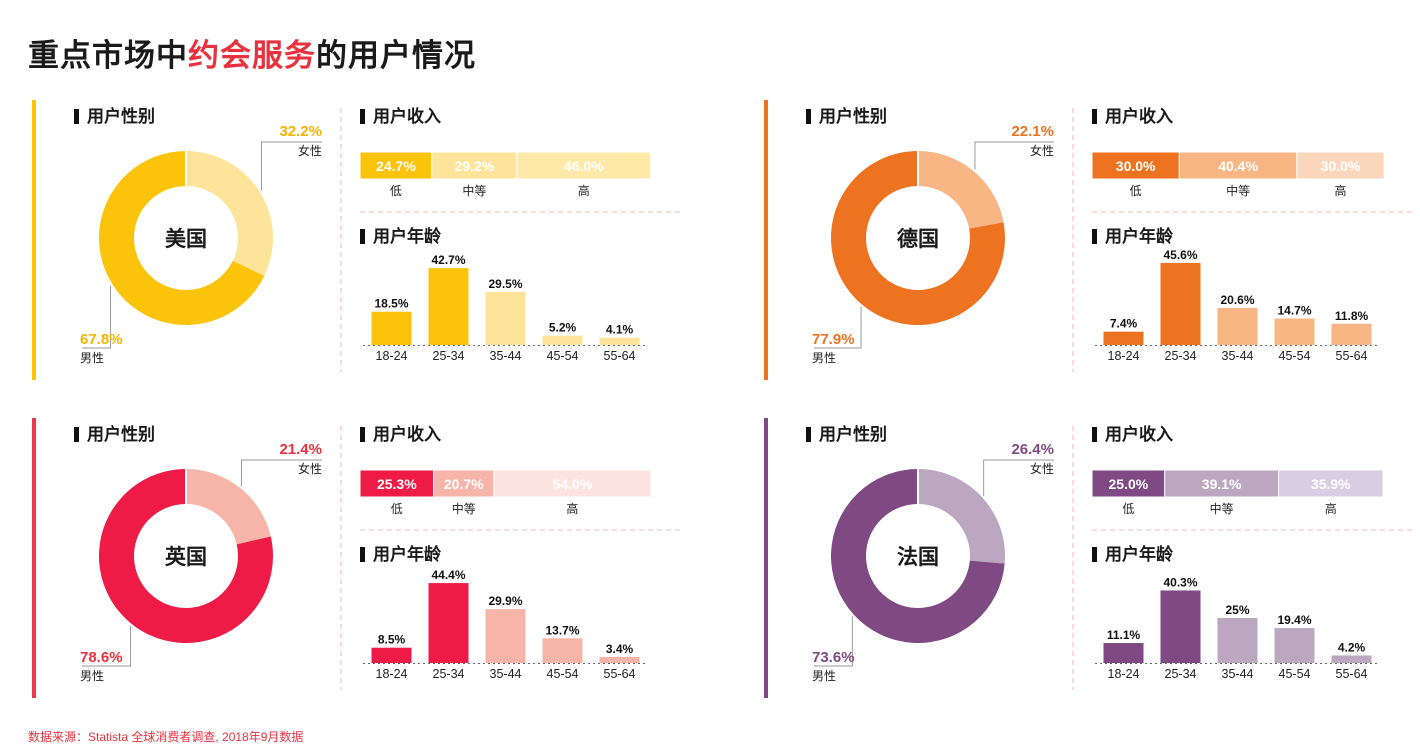 The height and width of the screenshot is (750, 1420). Describe the element at coordinates (449, 356) in the screenshot. I see `age-category: 25-34` at that location.